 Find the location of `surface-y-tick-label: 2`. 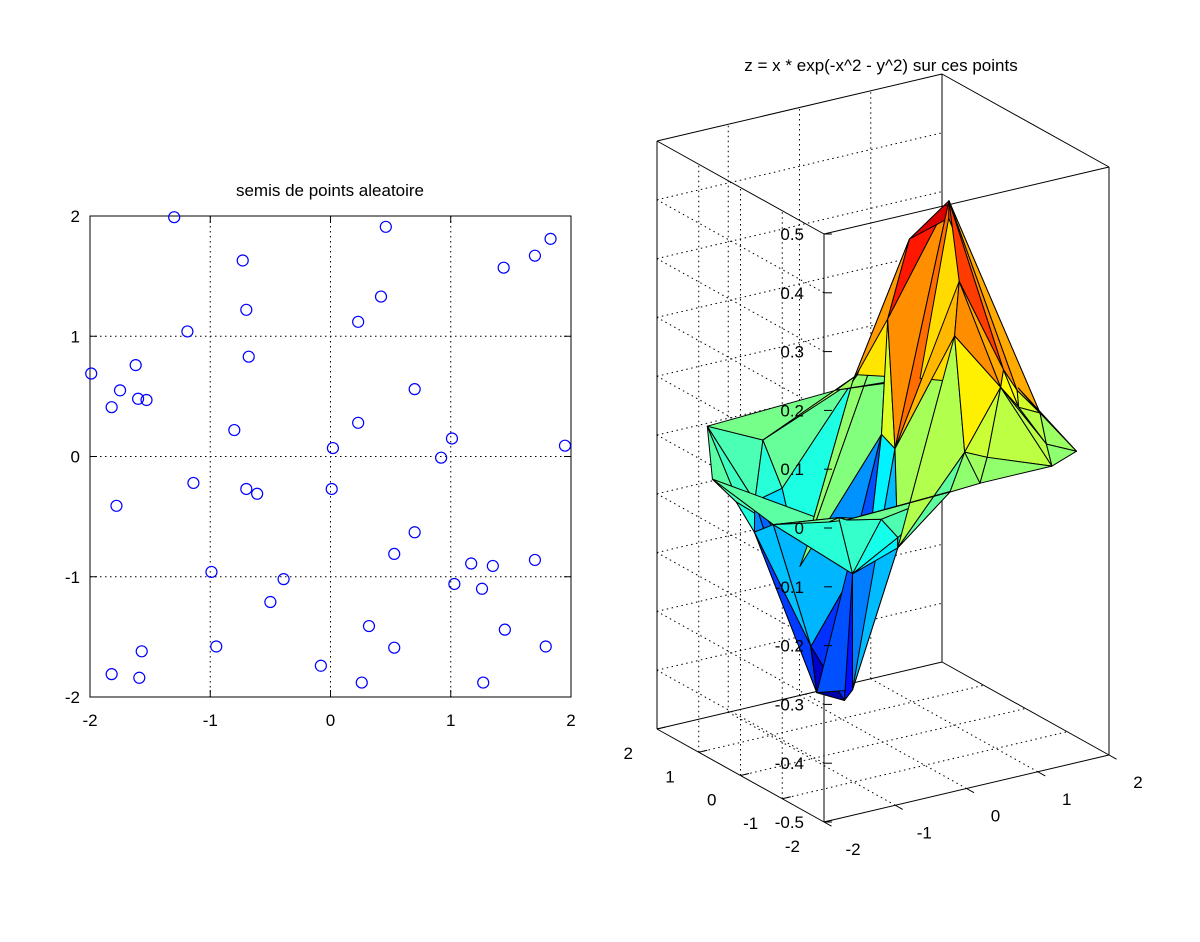

surface-y-tick-label: 2 is located at coordinates (628, 753).